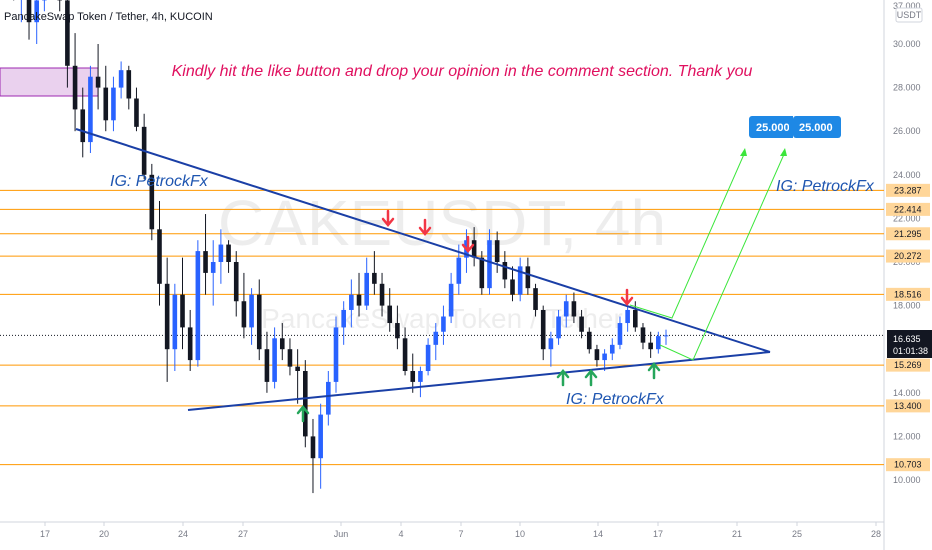 This screenshot has width=932, height=550. Describe the element at coordinates (520, 534) in the screenshot. I see `time-tick-label: 10` at that location.